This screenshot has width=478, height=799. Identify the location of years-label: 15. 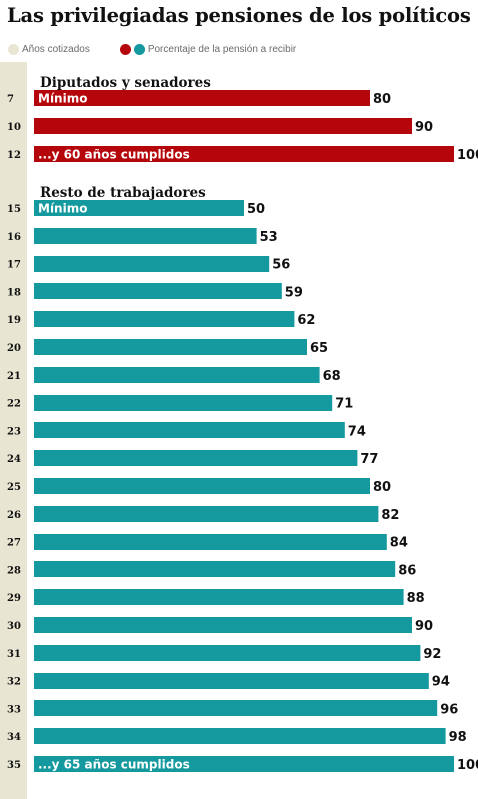
(14, 209).